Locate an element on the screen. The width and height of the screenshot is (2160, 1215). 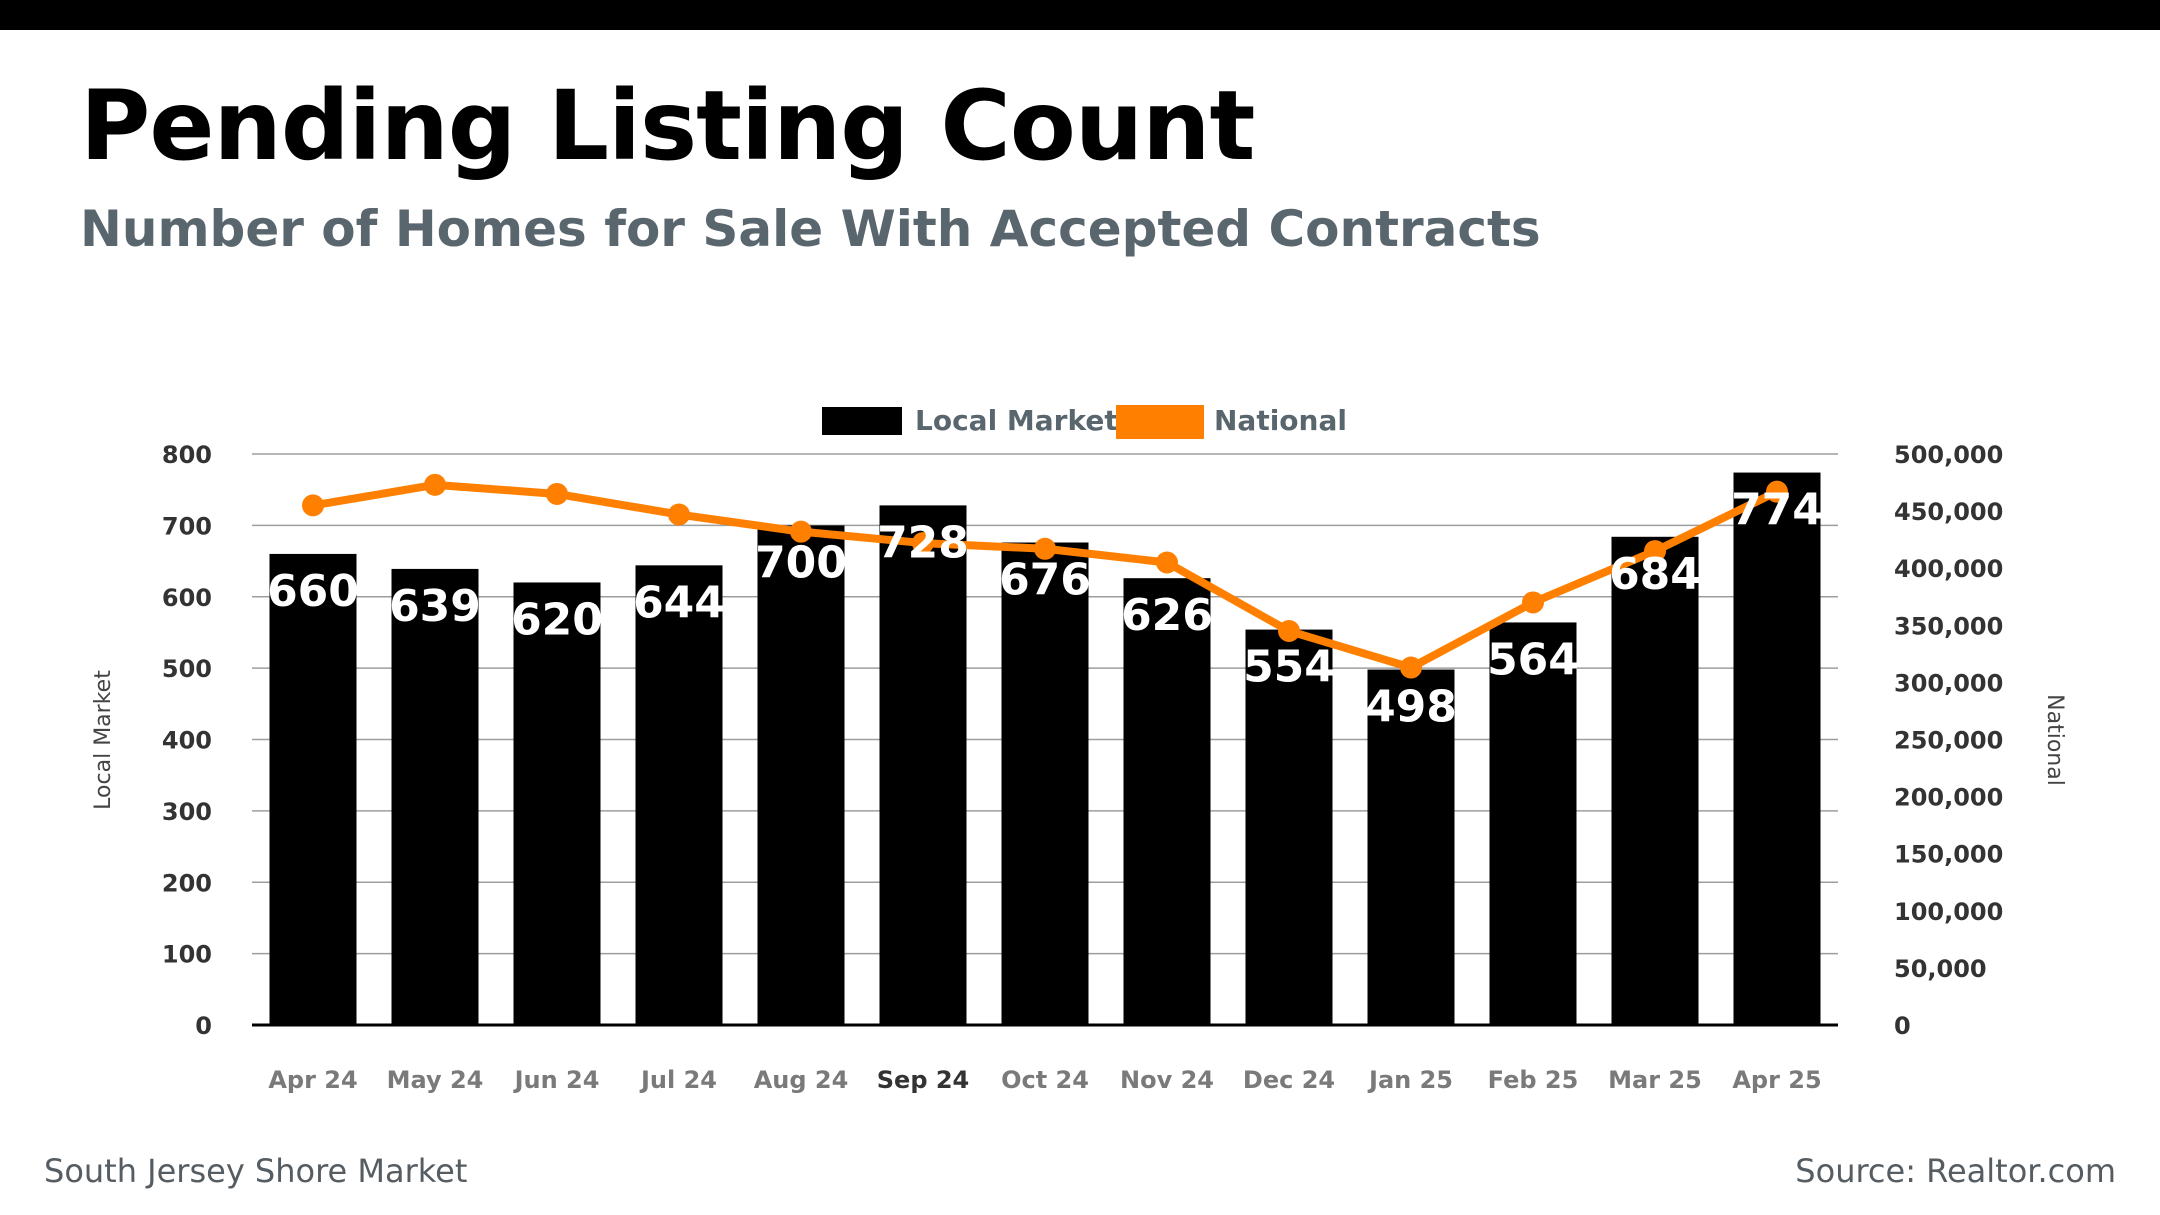
bar-value-label: 676 is located at coordinates (1045, 580).